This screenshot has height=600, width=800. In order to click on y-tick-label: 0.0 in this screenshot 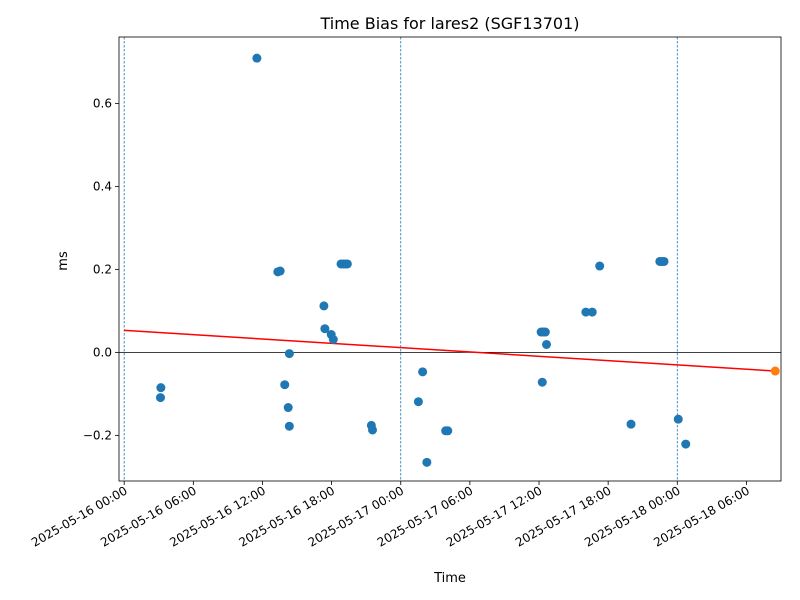, I will do `click(102, 352)`.